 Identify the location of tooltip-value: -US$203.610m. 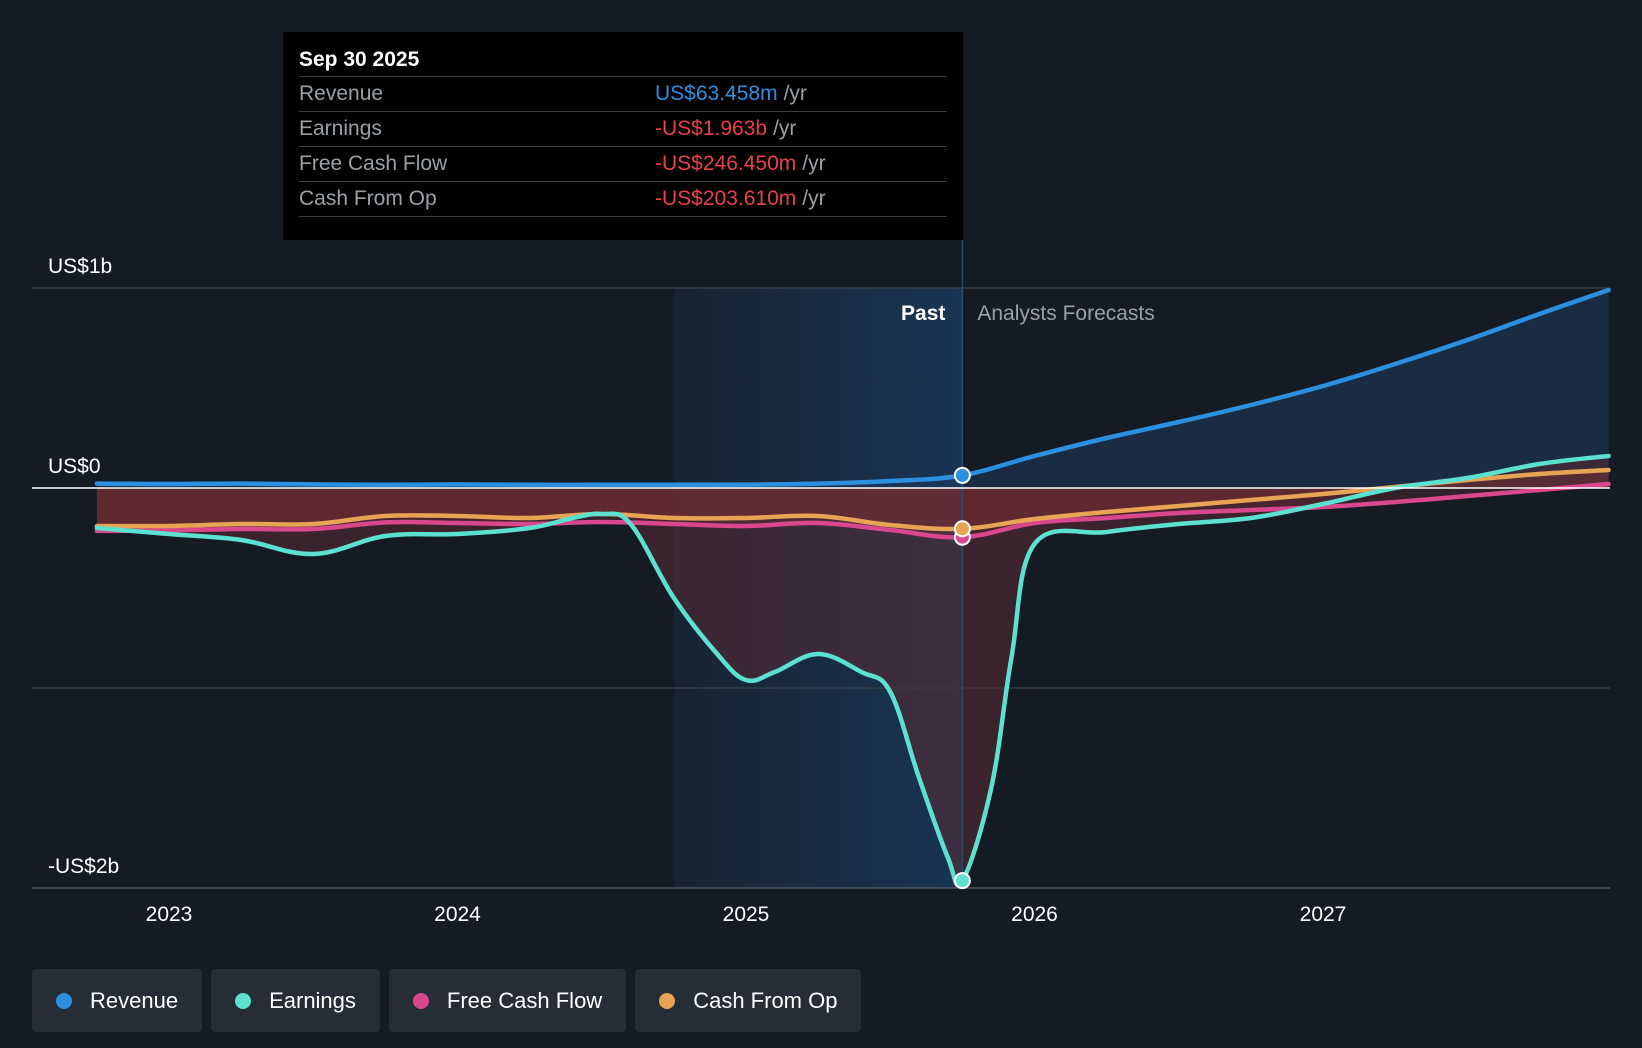
(726, 198).